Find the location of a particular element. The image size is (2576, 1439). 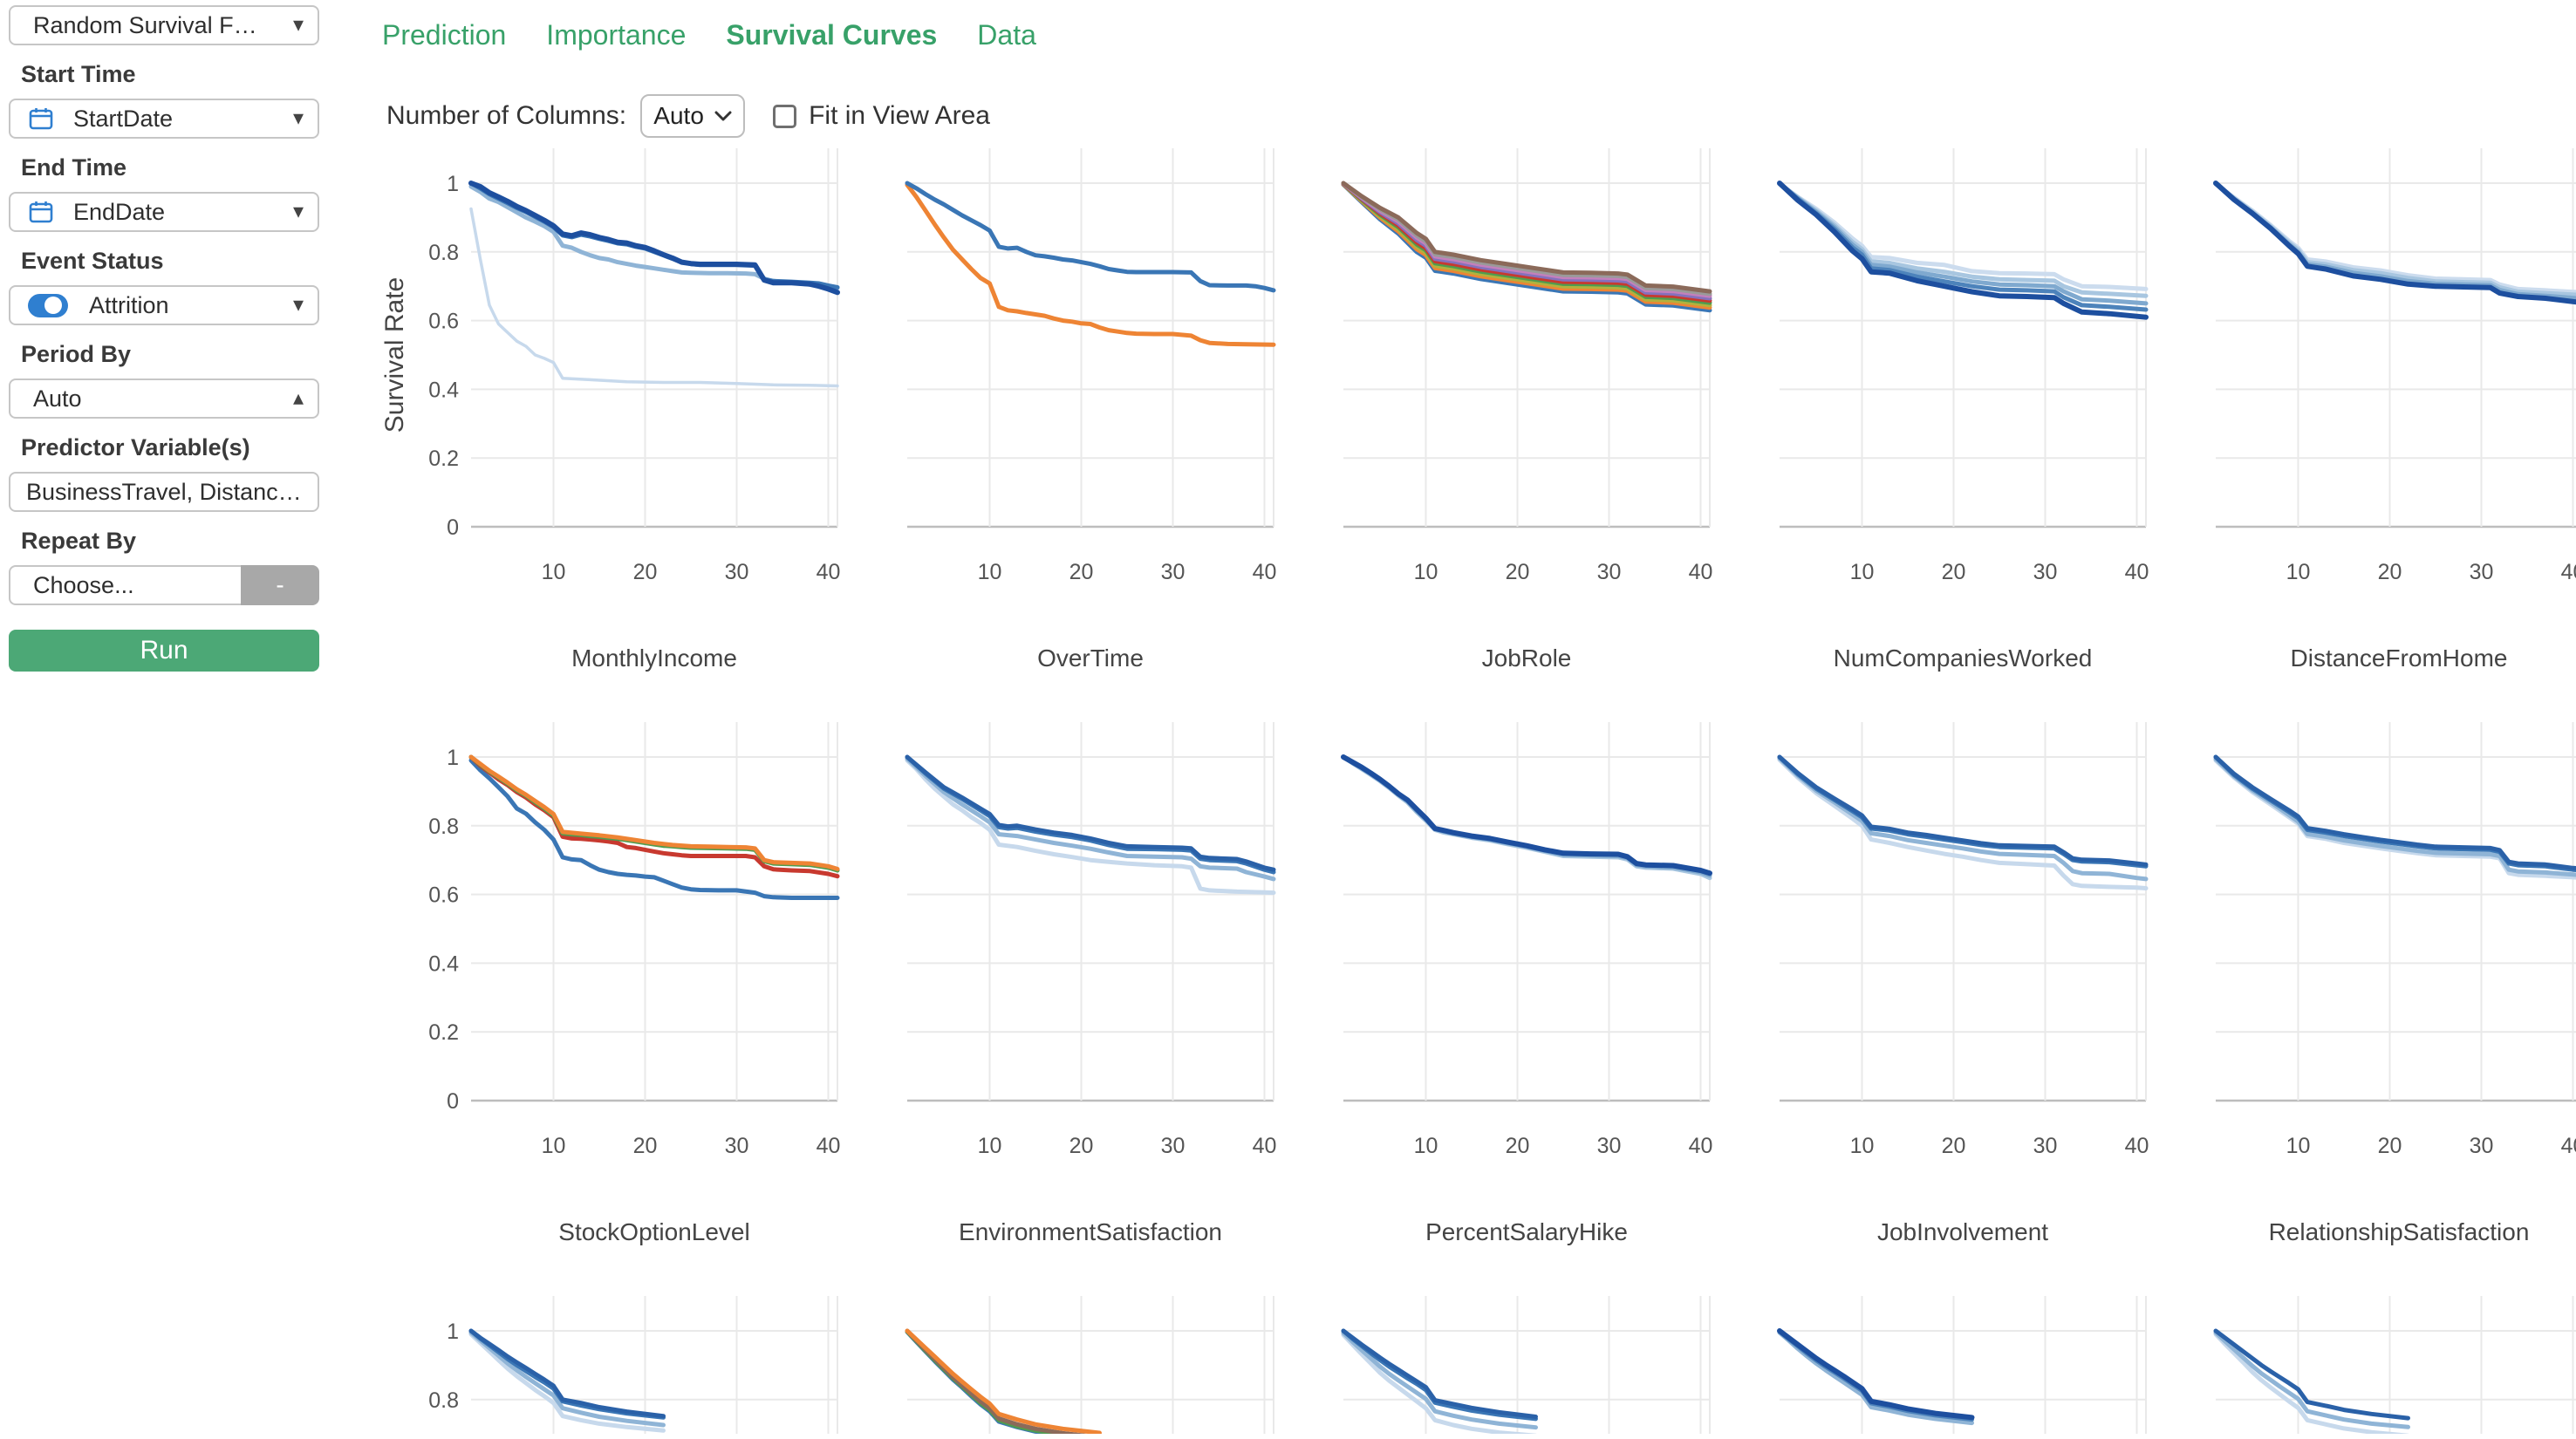

chart-title: MonthlyIncome is located at coordinates (654, 658).